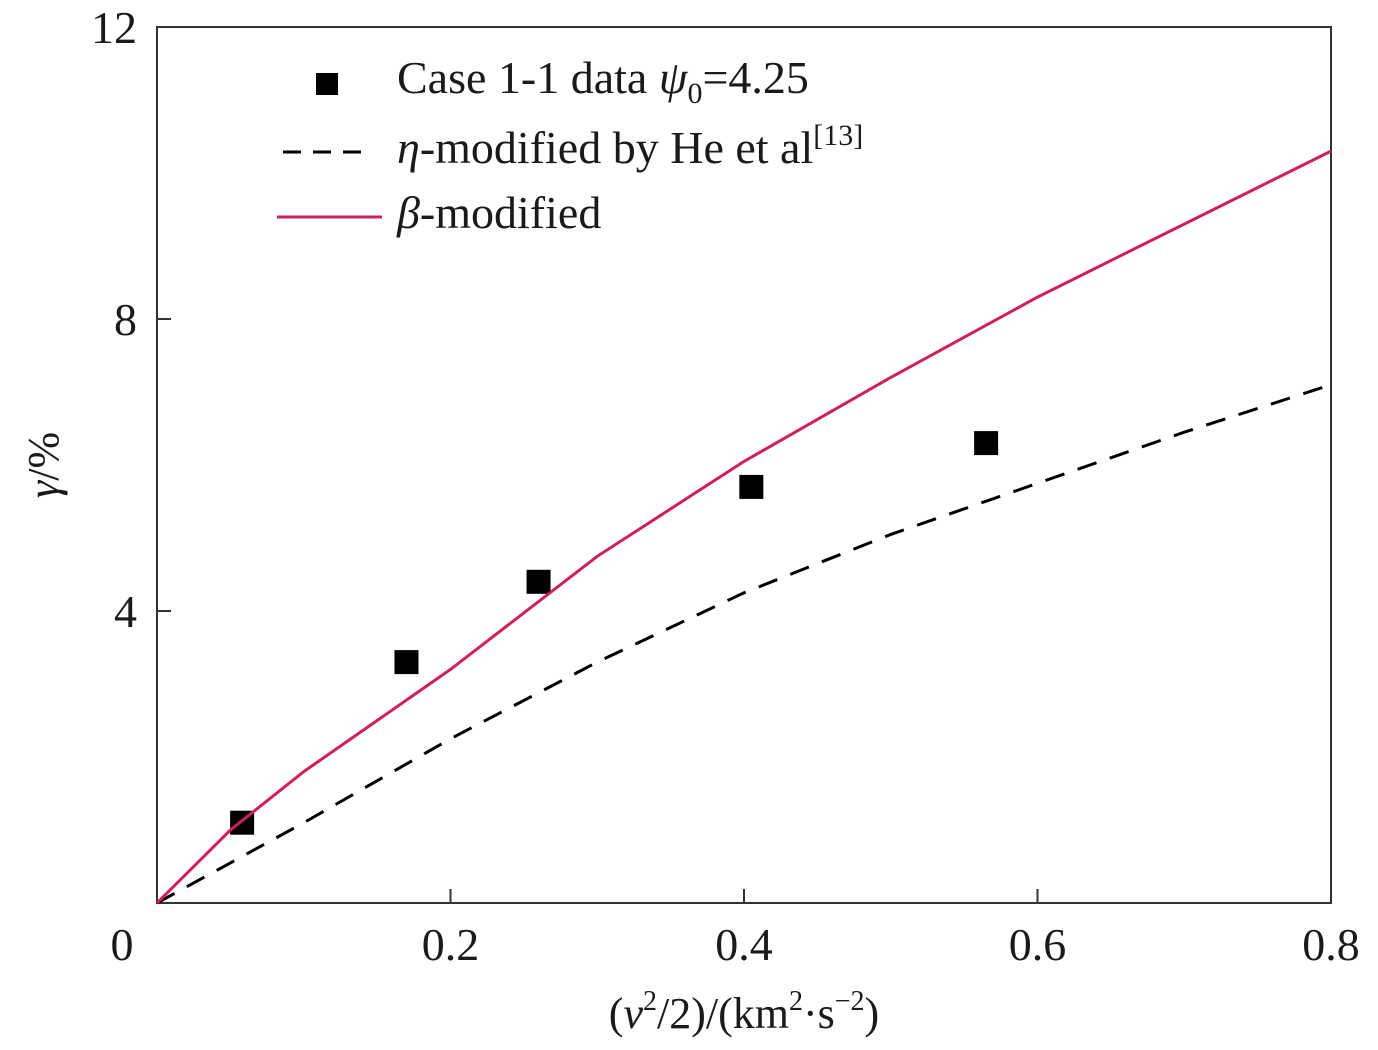  I want to click on y-ticks: 4 8 12, so click(131, 319).